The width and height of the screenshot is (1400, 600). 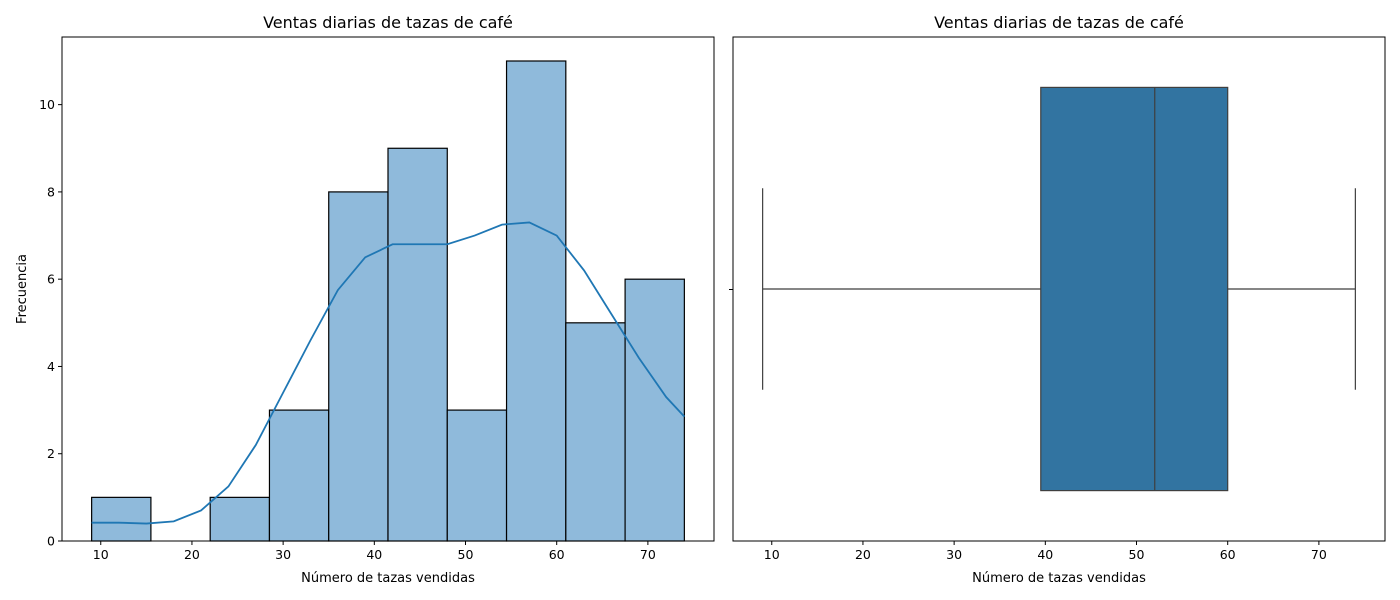 I want to click on histogram-y-label: Frecuencia, so click(x=22, y=289).